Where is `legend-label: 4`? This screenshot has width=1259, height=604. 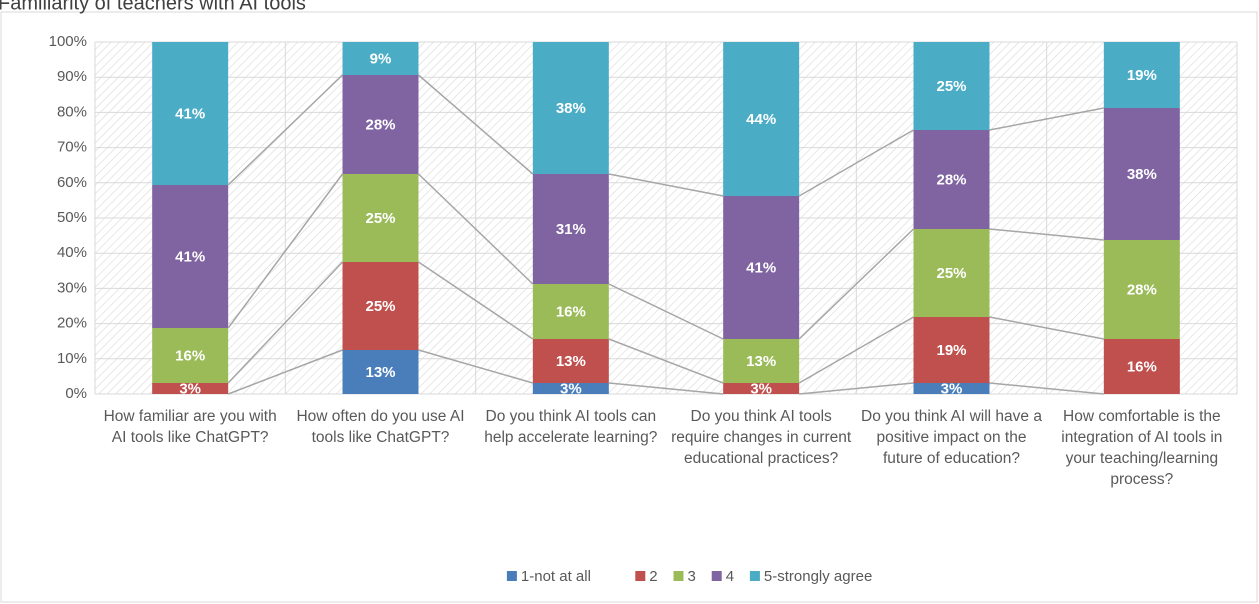 legend-label: 4 is located at coordinates (730, 576).